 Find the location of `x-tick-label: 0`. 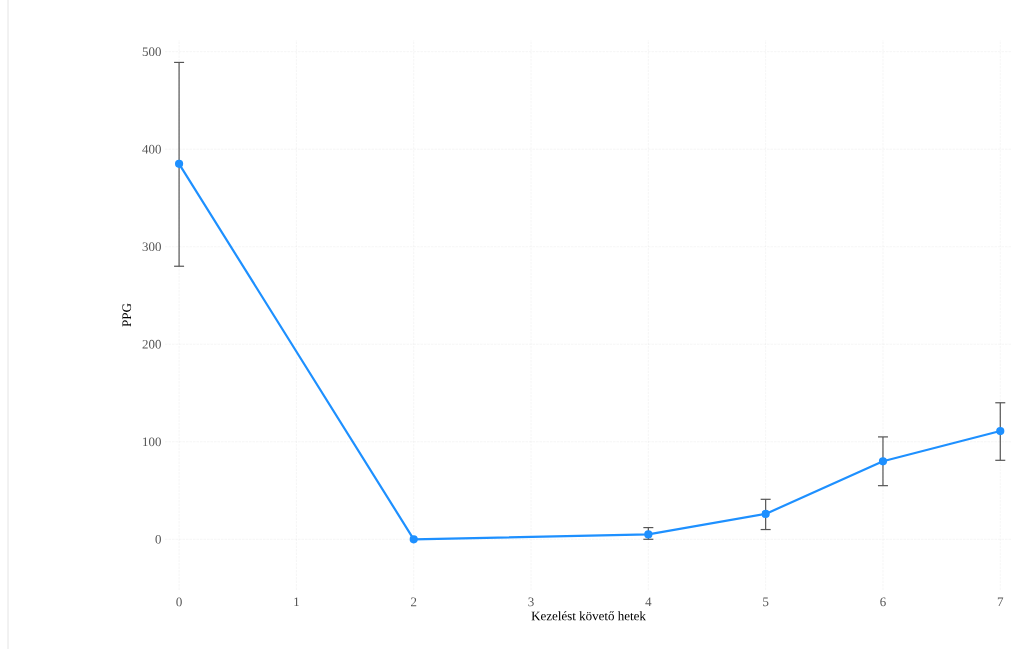

x-tick-label: 0 is located at coordinates (179, 602).